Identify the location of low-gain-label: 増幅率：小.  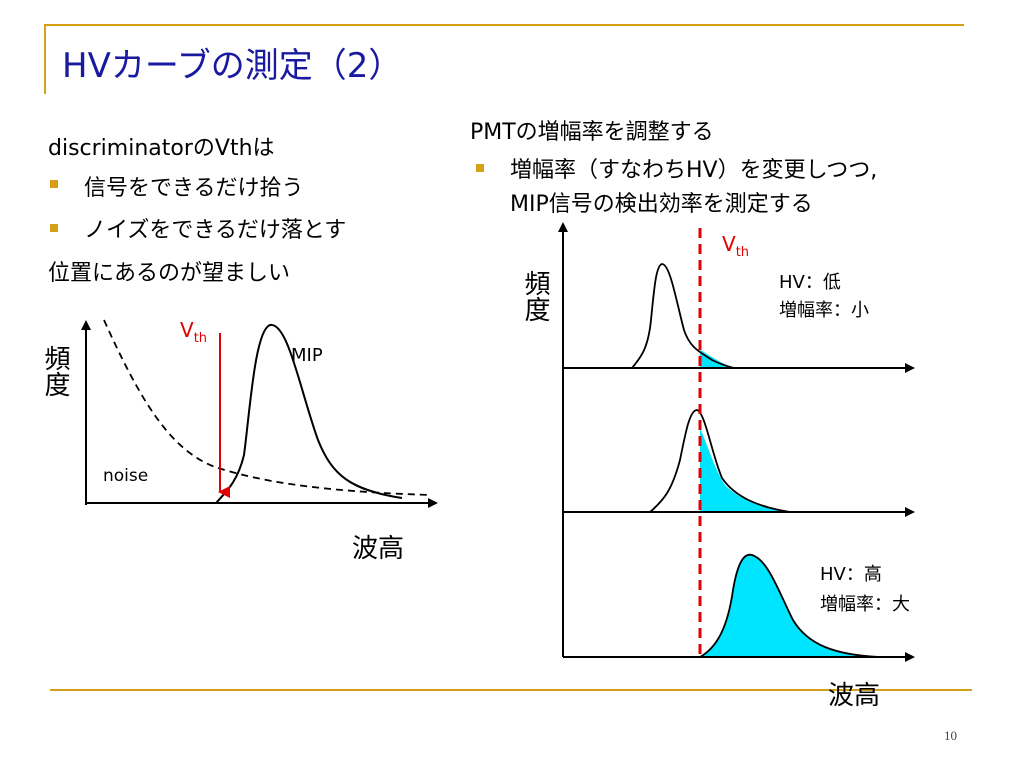
(824, 310).